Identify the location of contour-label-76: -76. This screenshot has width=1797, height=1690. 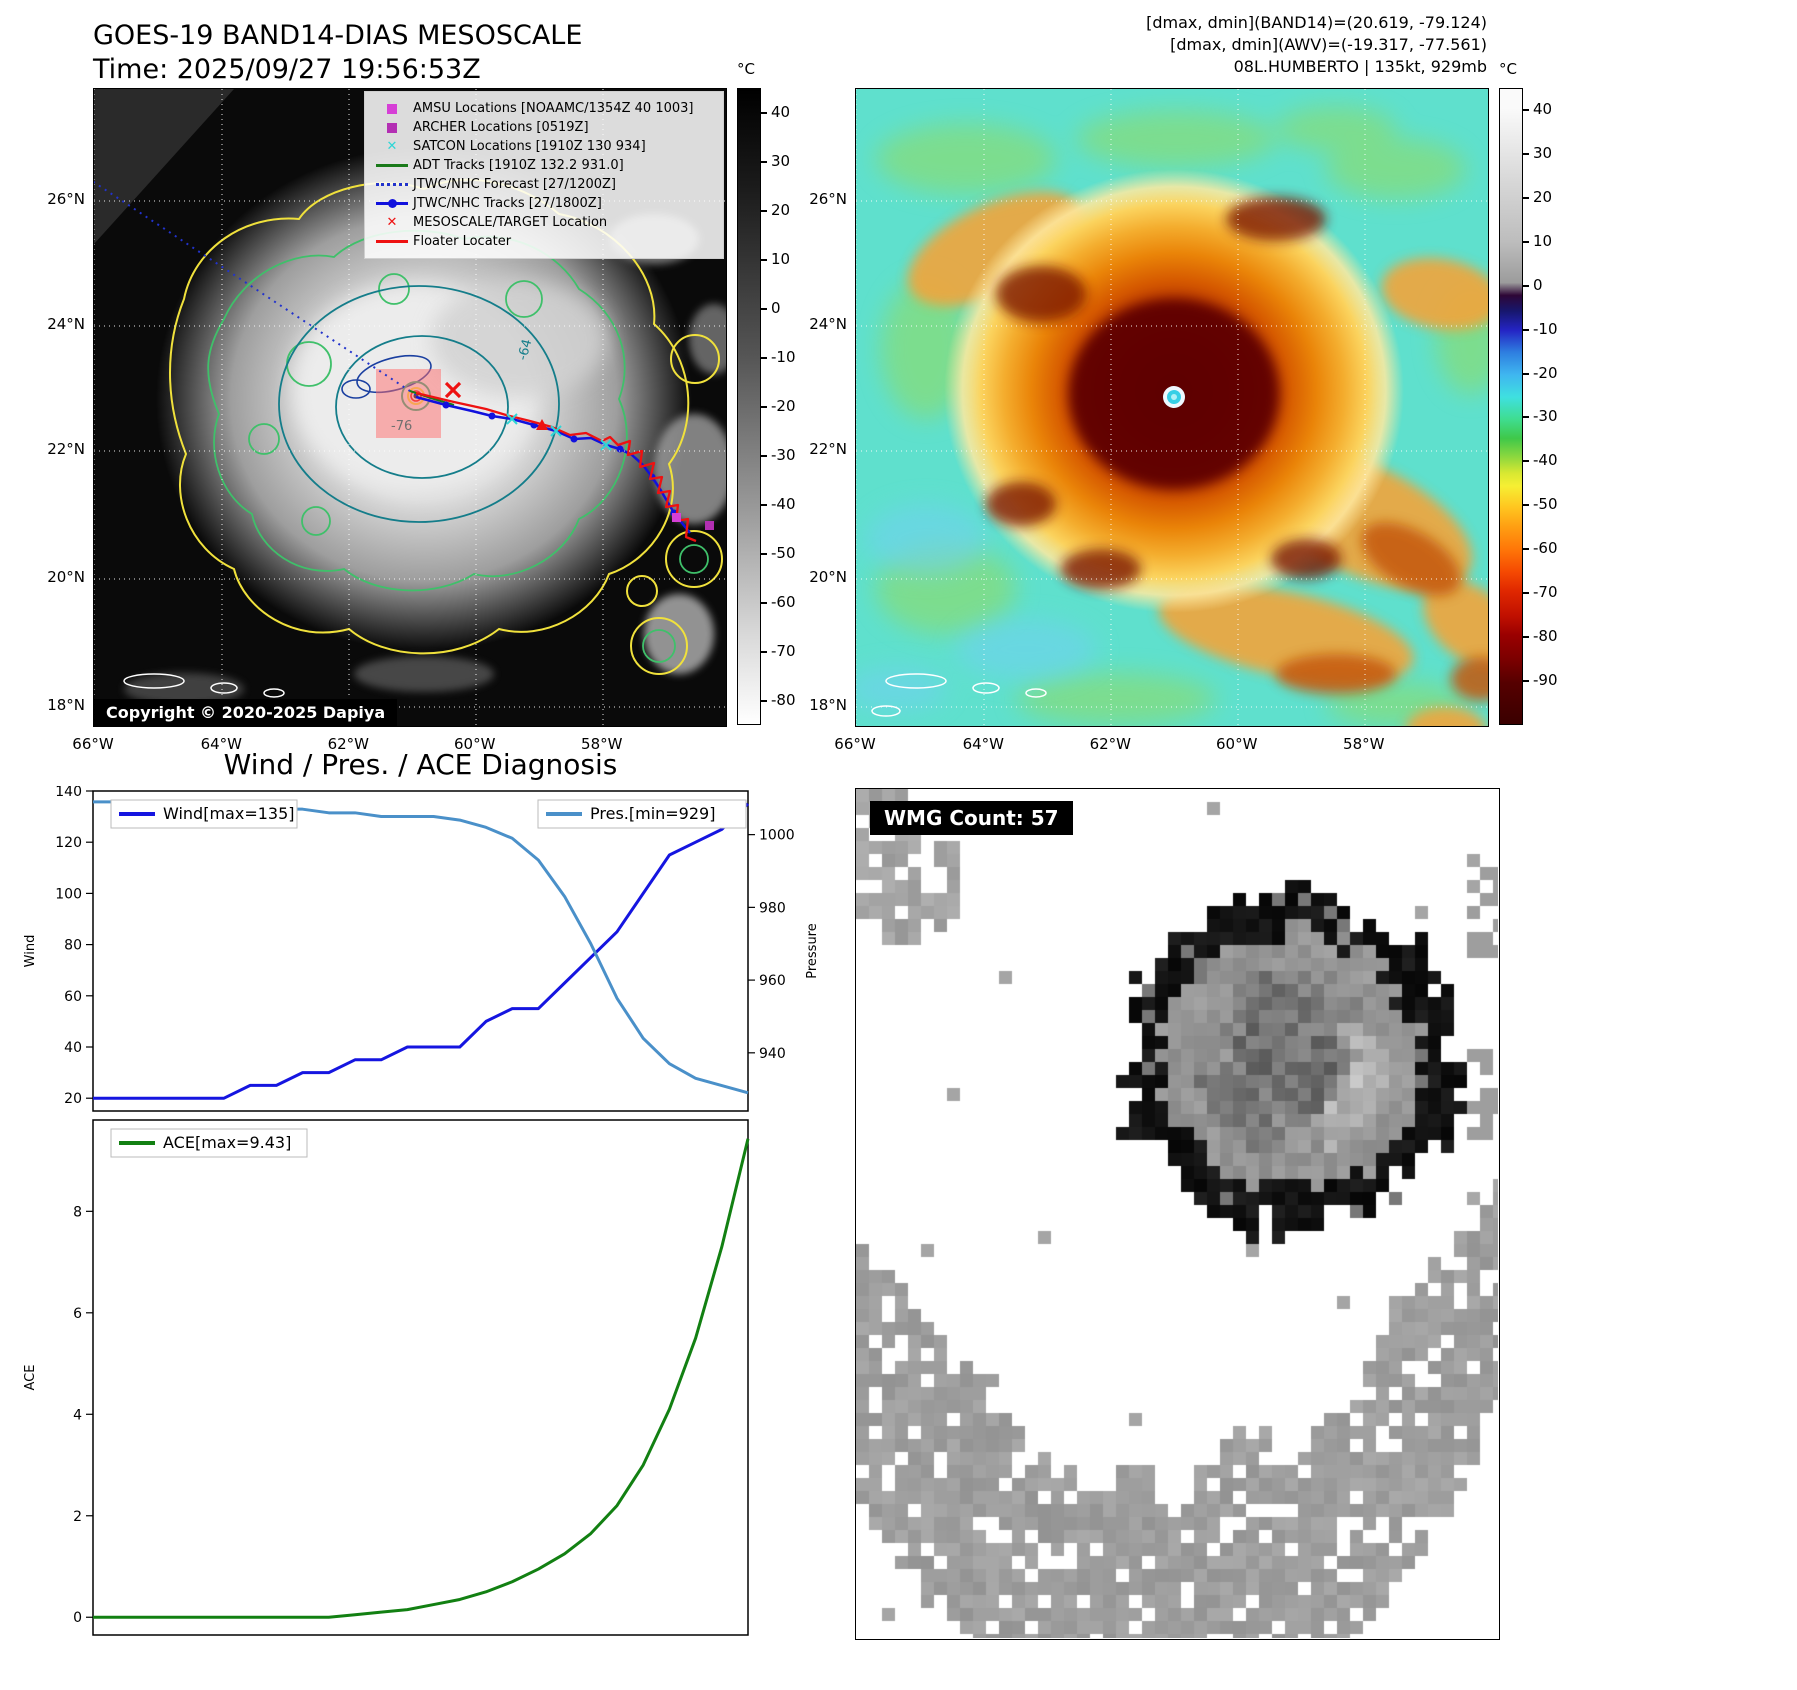
(401, 426).